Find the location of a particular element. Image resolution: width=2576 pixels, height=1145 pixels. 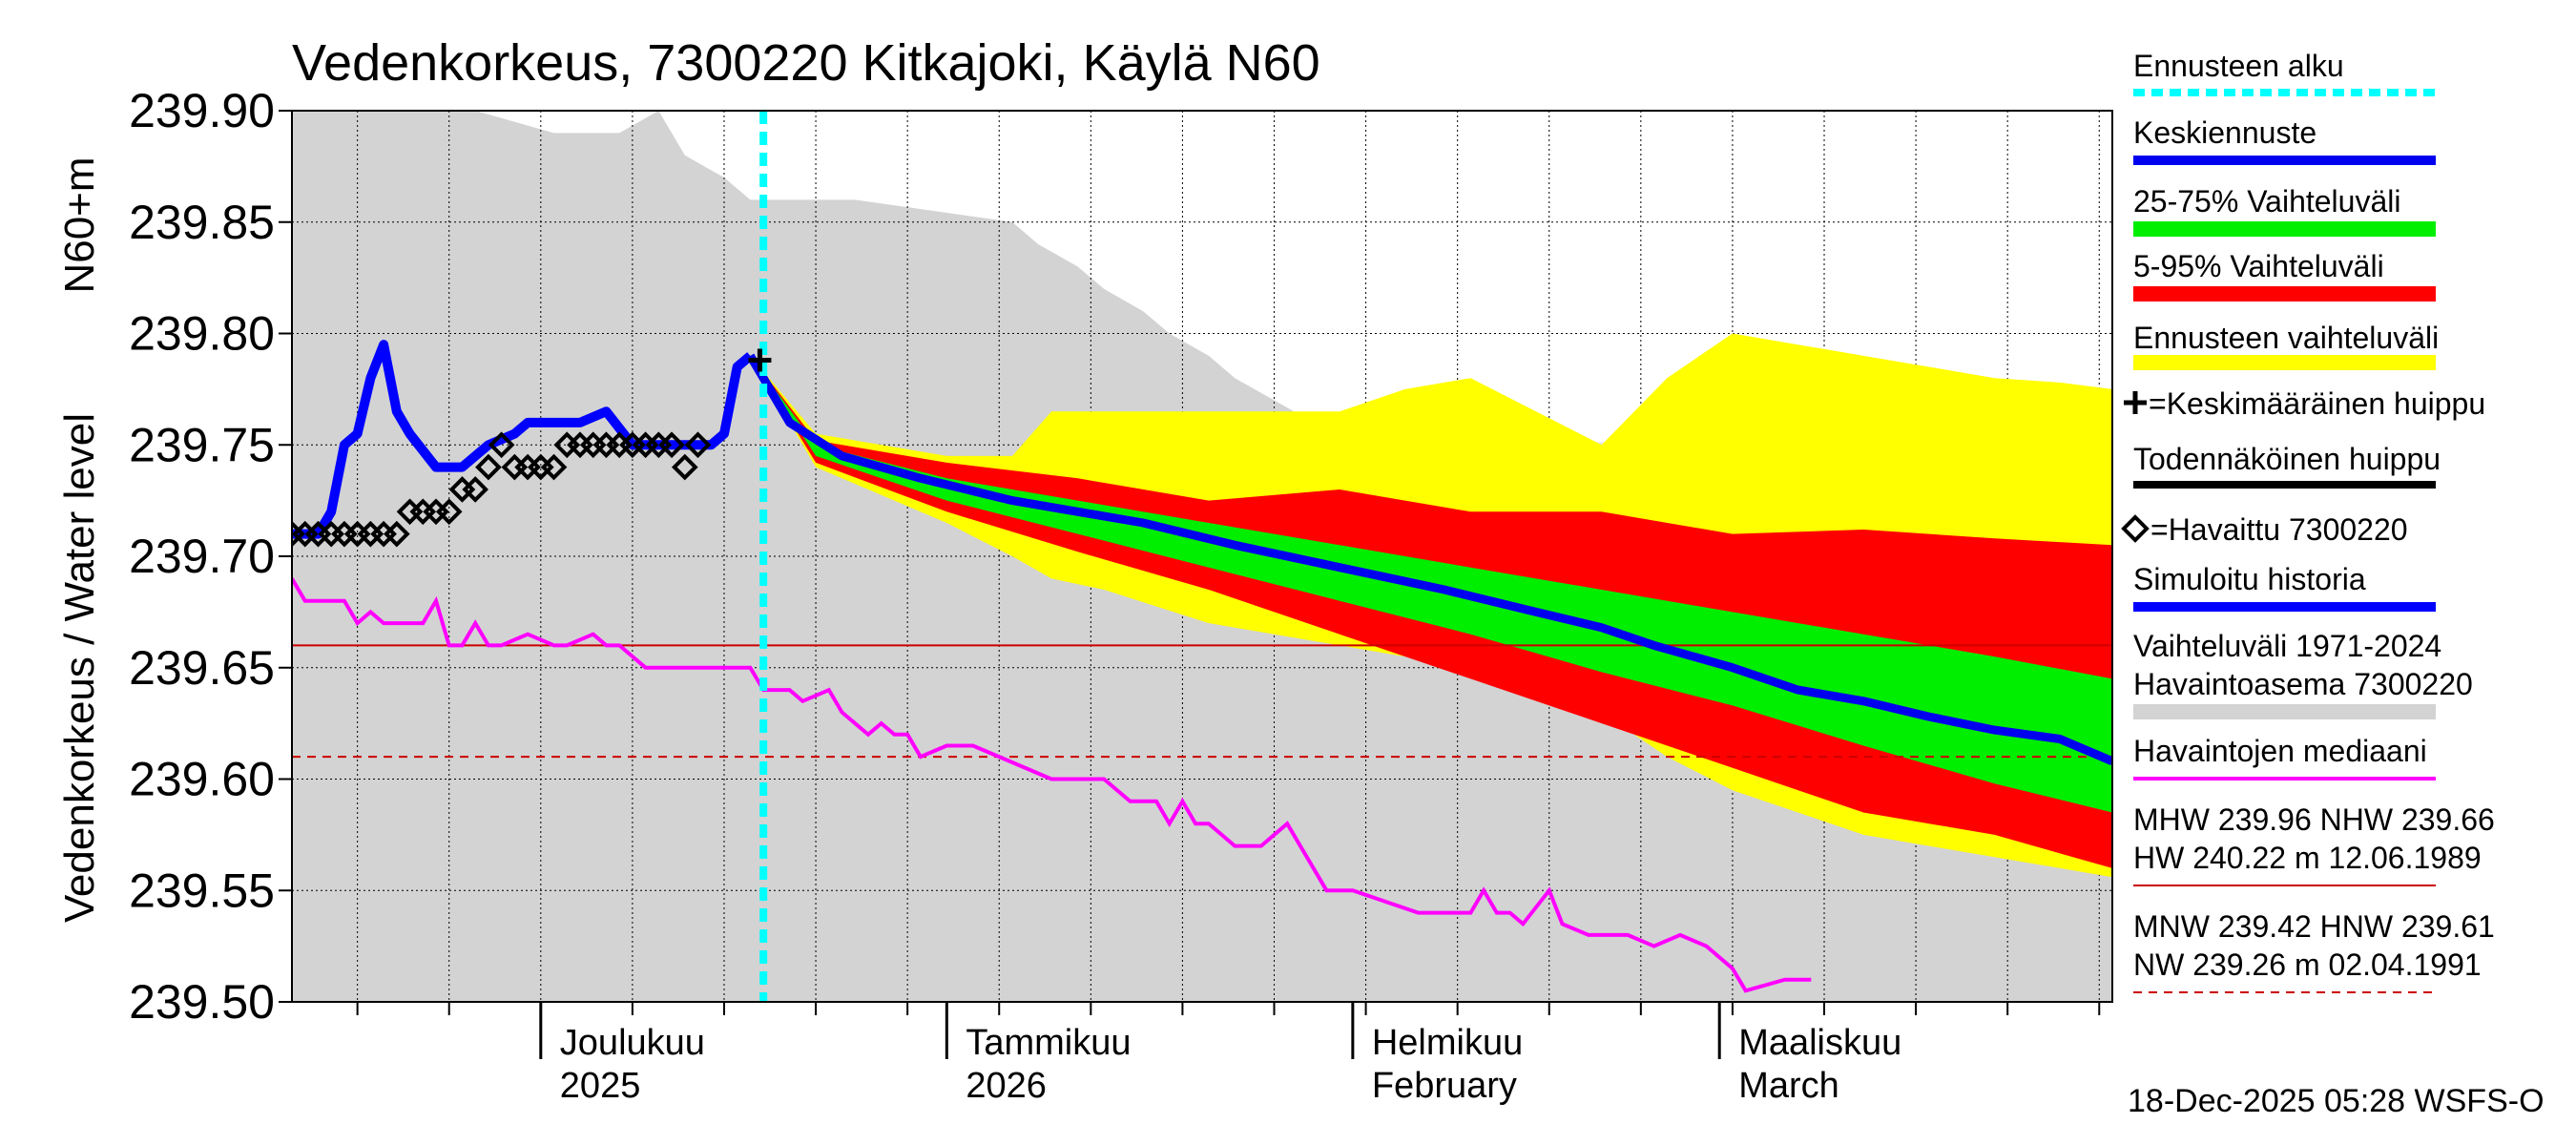

legend-forecast-start-label: Ennusteen alku is located at coordinates (2238, 66).